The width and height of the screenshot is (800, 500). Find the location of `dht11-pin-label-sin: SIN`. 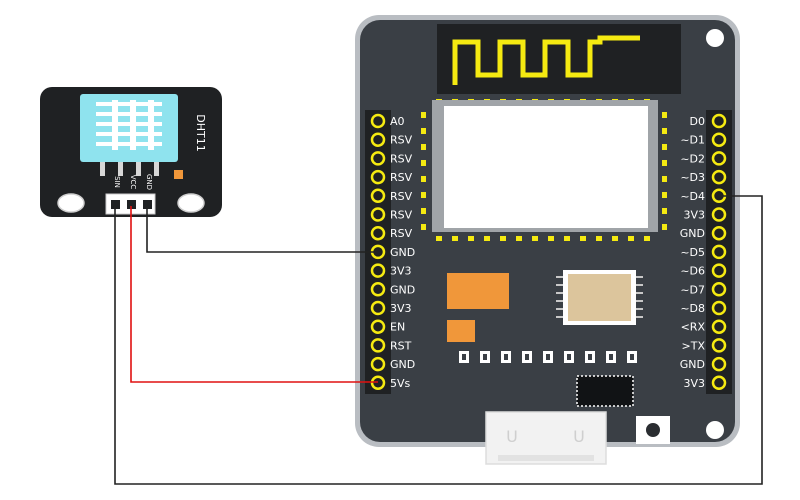

dht11-pin-label-sin: SIN is located at coordinates (117, 182).